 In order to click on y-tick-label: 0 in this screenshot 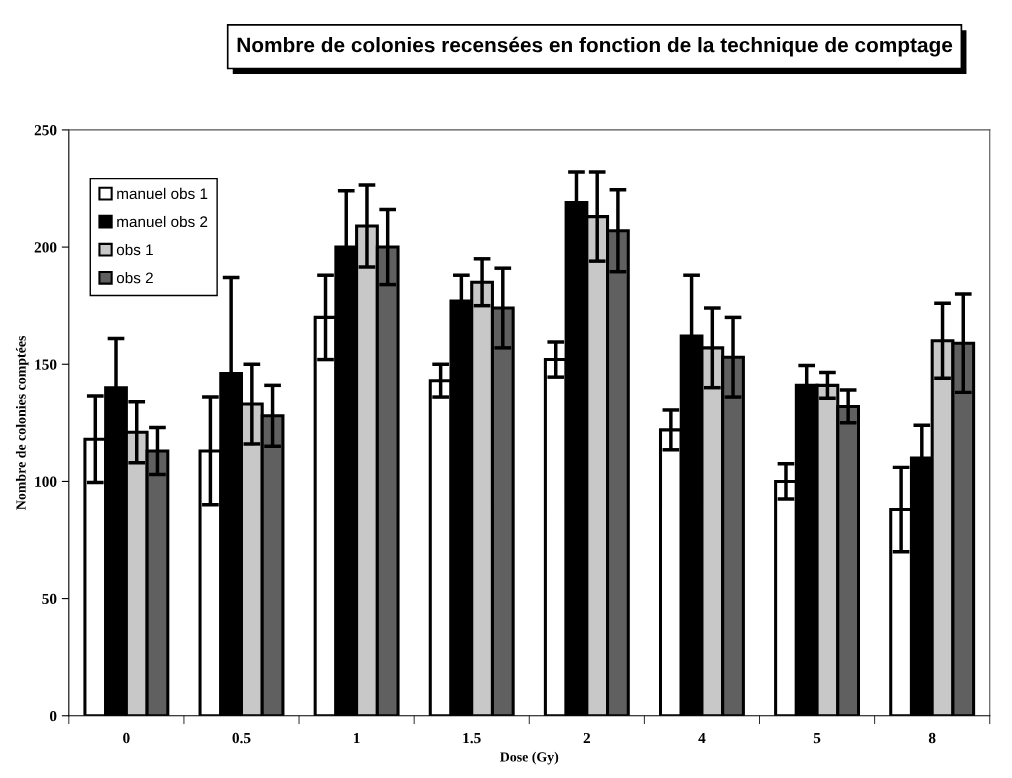, I will do `click(53, 716)`.